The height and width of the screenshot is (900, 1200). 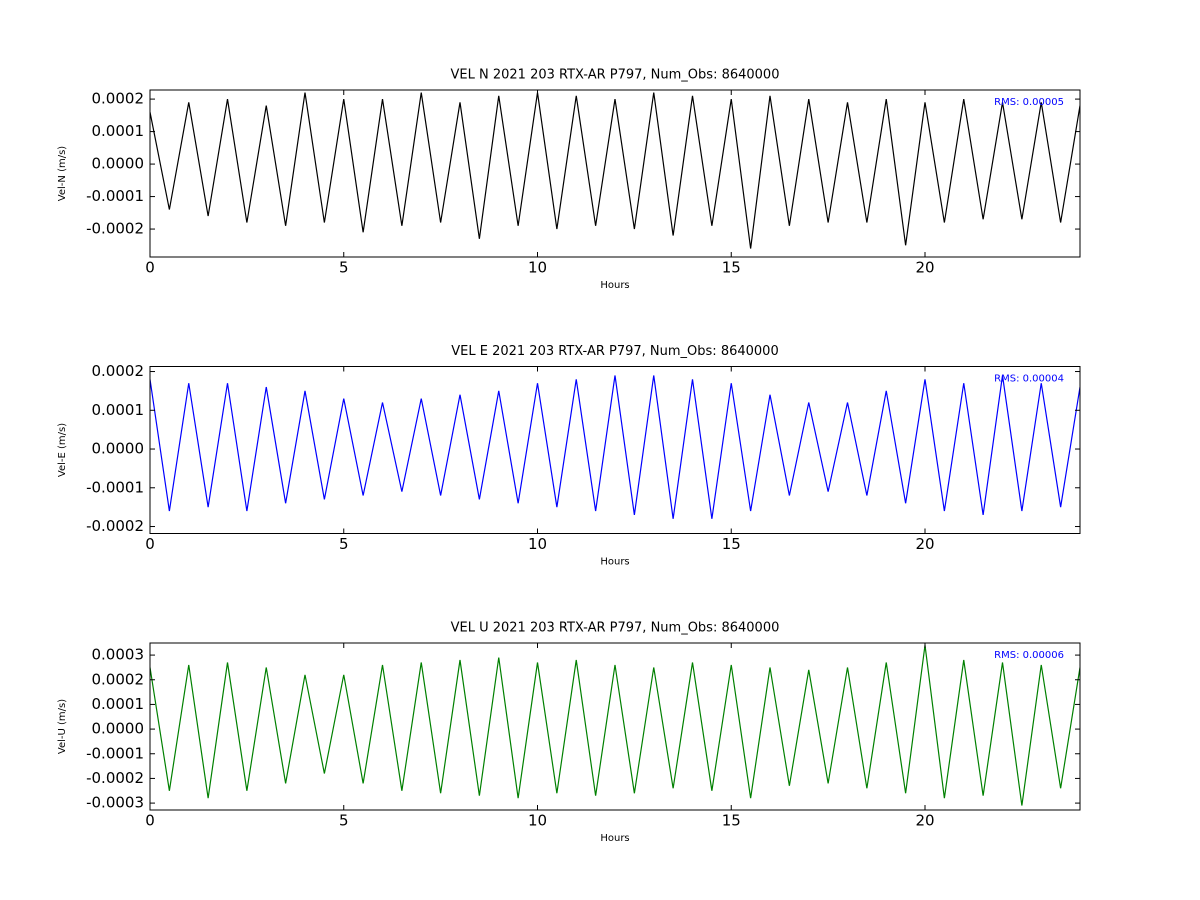 I want to click on y-tick-label: -0.0003, so click(x=115, y=803).